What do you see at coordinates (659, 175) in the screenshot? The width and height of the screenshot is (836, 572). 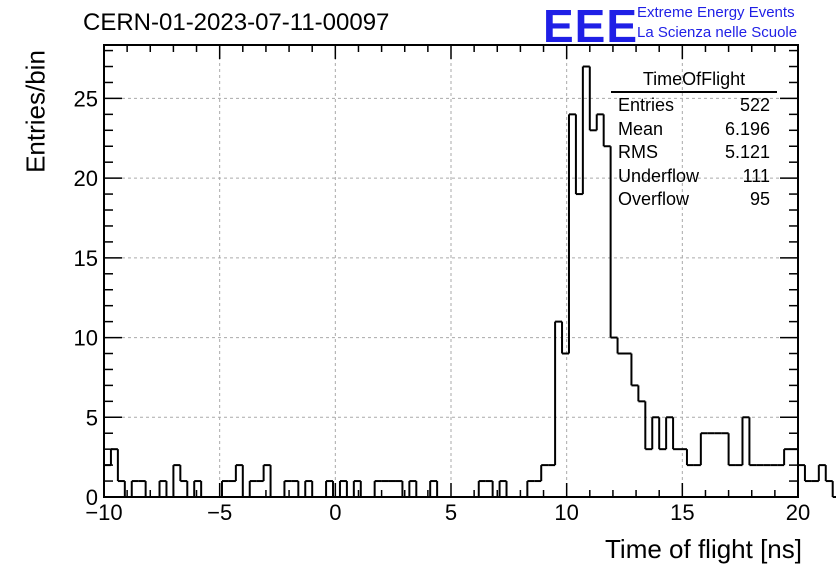 I see `stats-label: Underflow` at bounding box center [659, 175].